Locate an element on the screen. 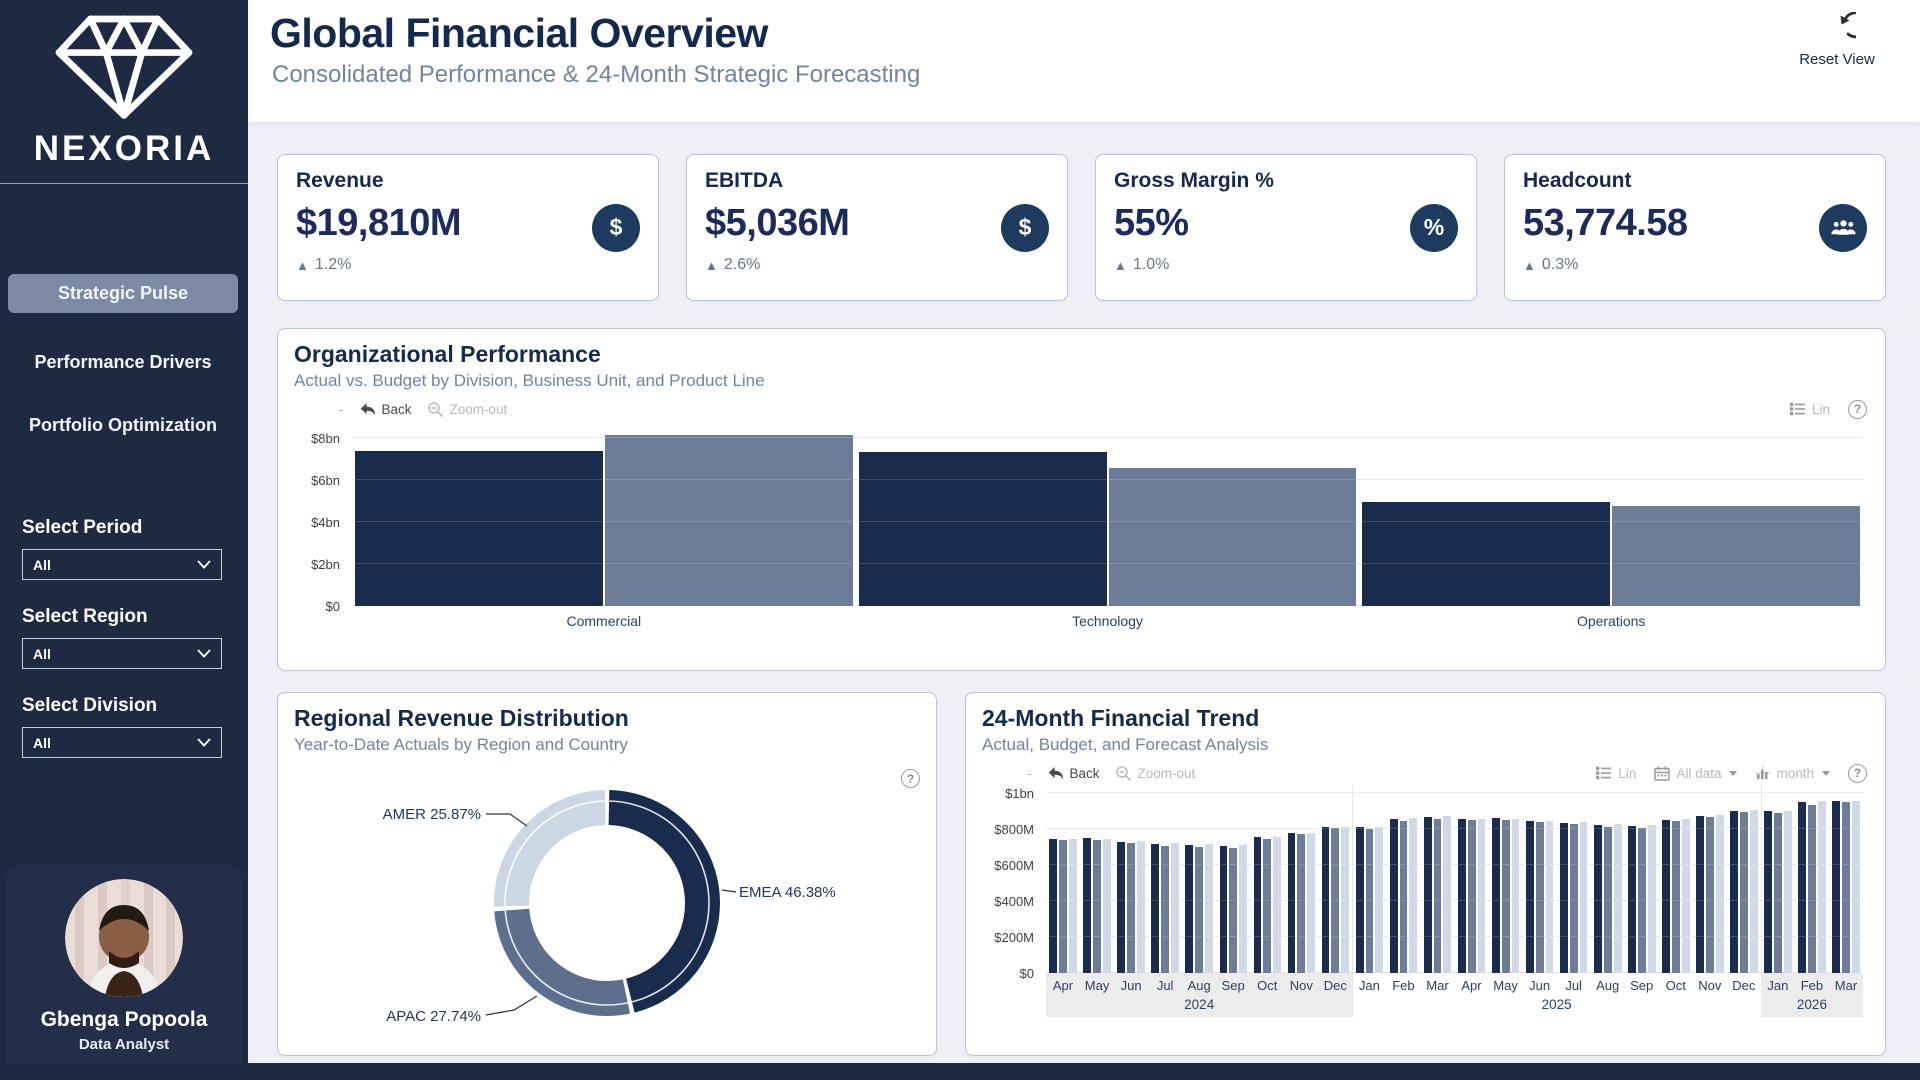 The height and width of the screenshot is (1080, 1920). bar-budget-operations is located at coordinates (1736, 556).